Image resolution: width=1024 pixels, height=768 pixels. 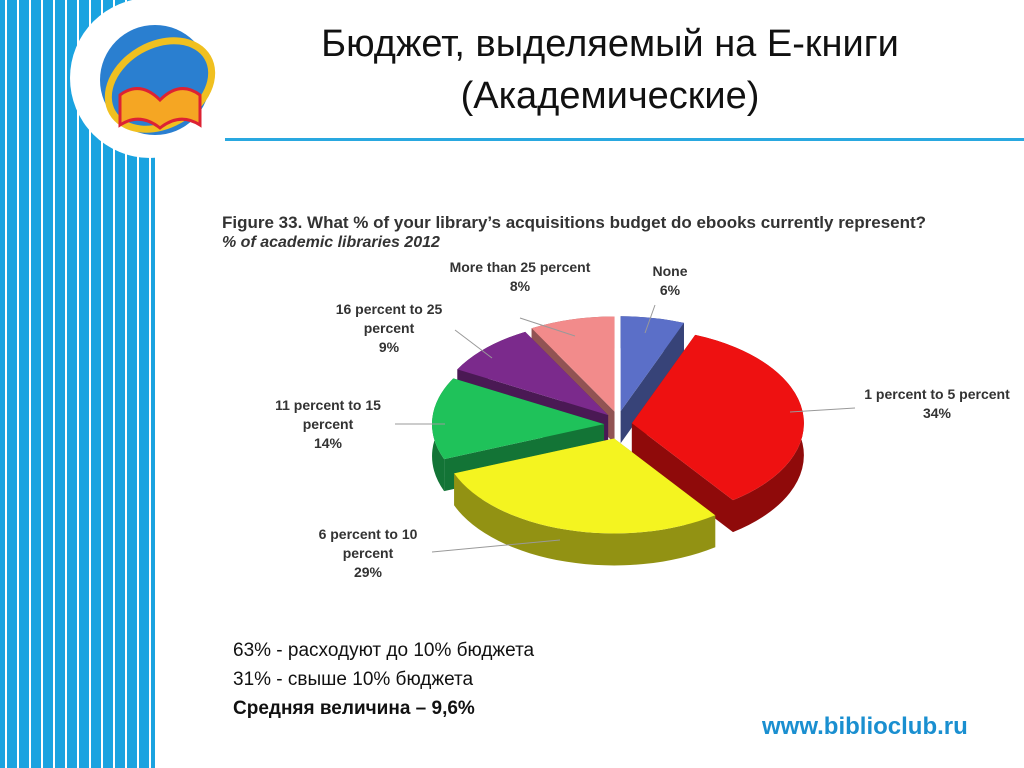 I want to click on chart-subtitle: % of academic libraries 2012, so click(x=331, y=242).